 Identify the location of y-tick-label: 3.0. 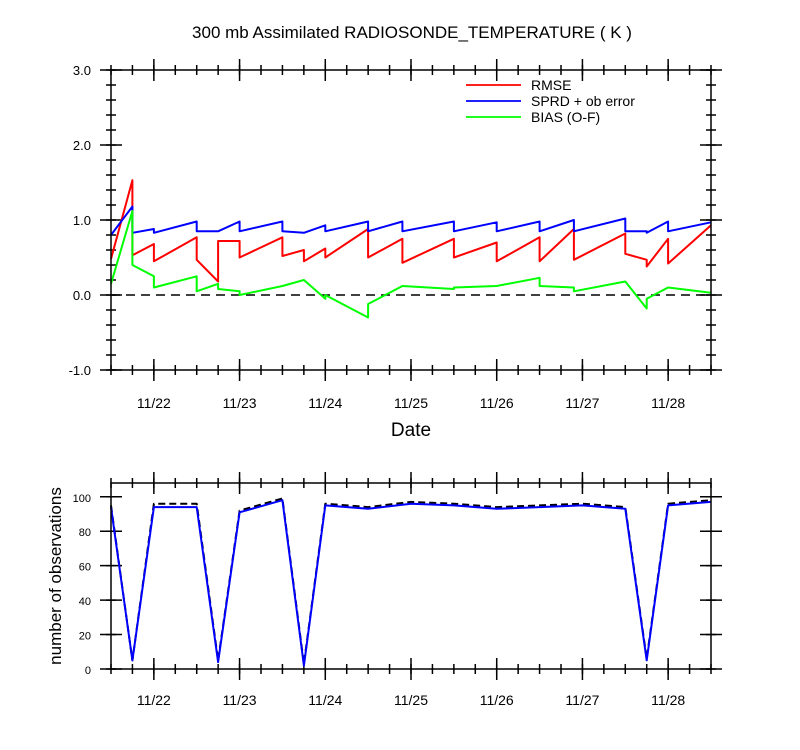
(82, 70).